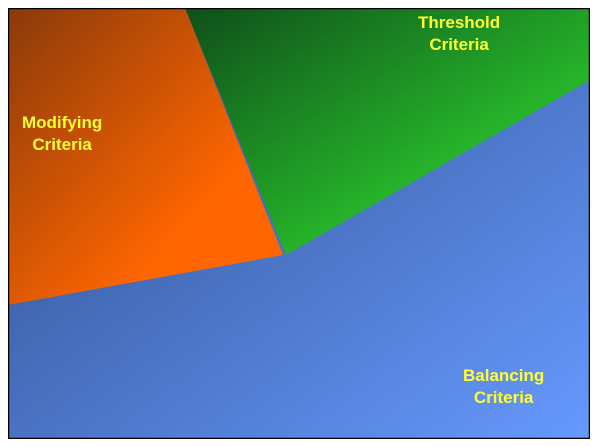  I want to click on modifying-label-line-1: Modifying, so click(62, 122).